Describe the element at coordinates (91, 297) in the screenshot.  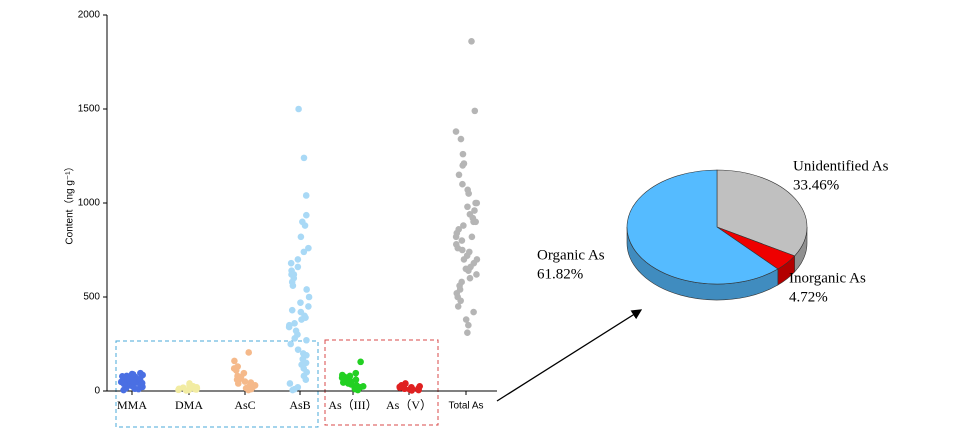
I see `y-tick-label: 500` at that location.